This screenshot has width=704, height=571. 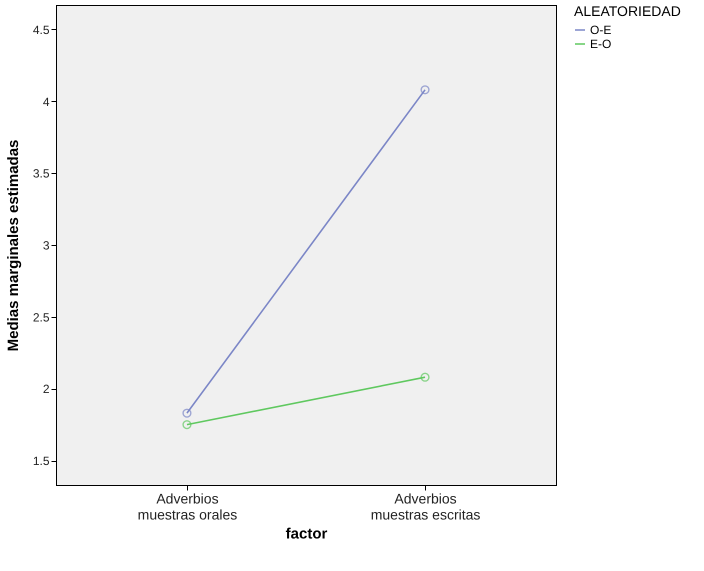 I want to click on y-tick-label: 2.5, so click(x=41, y=317).